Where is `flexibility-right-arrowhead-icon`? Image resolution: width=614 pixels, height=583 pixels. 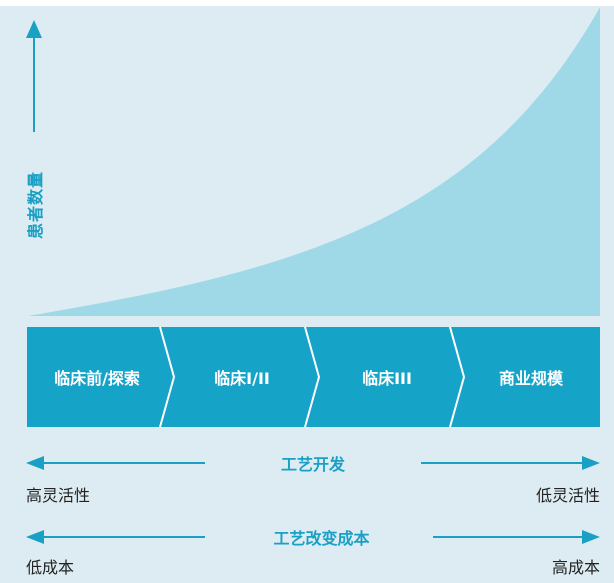
flexibility-right-arrowhead-icon is located at coordinates (591, 463).